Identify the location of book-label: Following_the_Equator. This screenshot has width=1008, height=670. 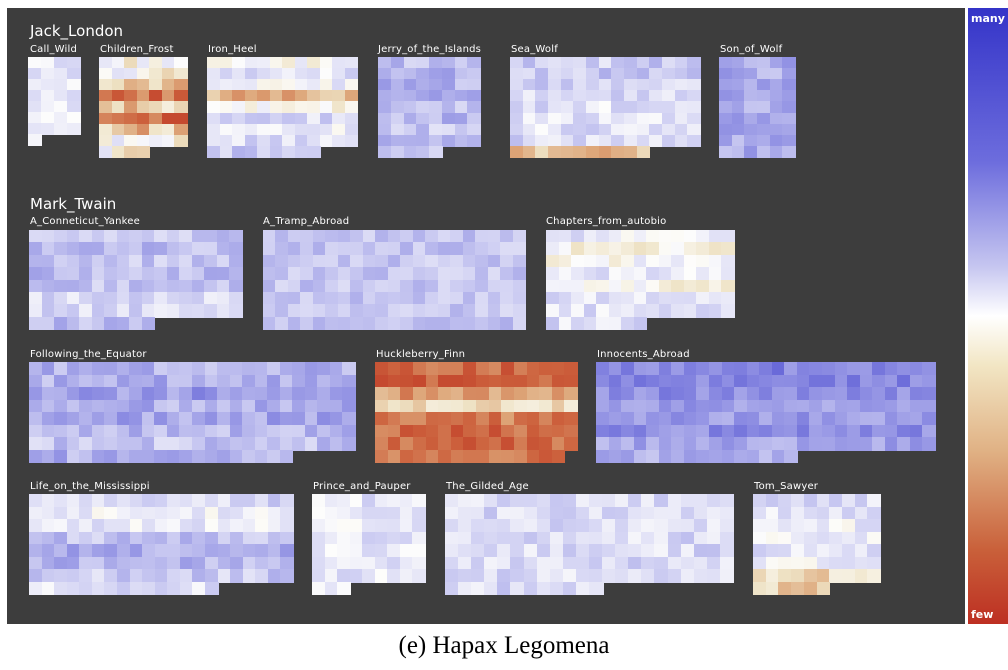
(88, 354).